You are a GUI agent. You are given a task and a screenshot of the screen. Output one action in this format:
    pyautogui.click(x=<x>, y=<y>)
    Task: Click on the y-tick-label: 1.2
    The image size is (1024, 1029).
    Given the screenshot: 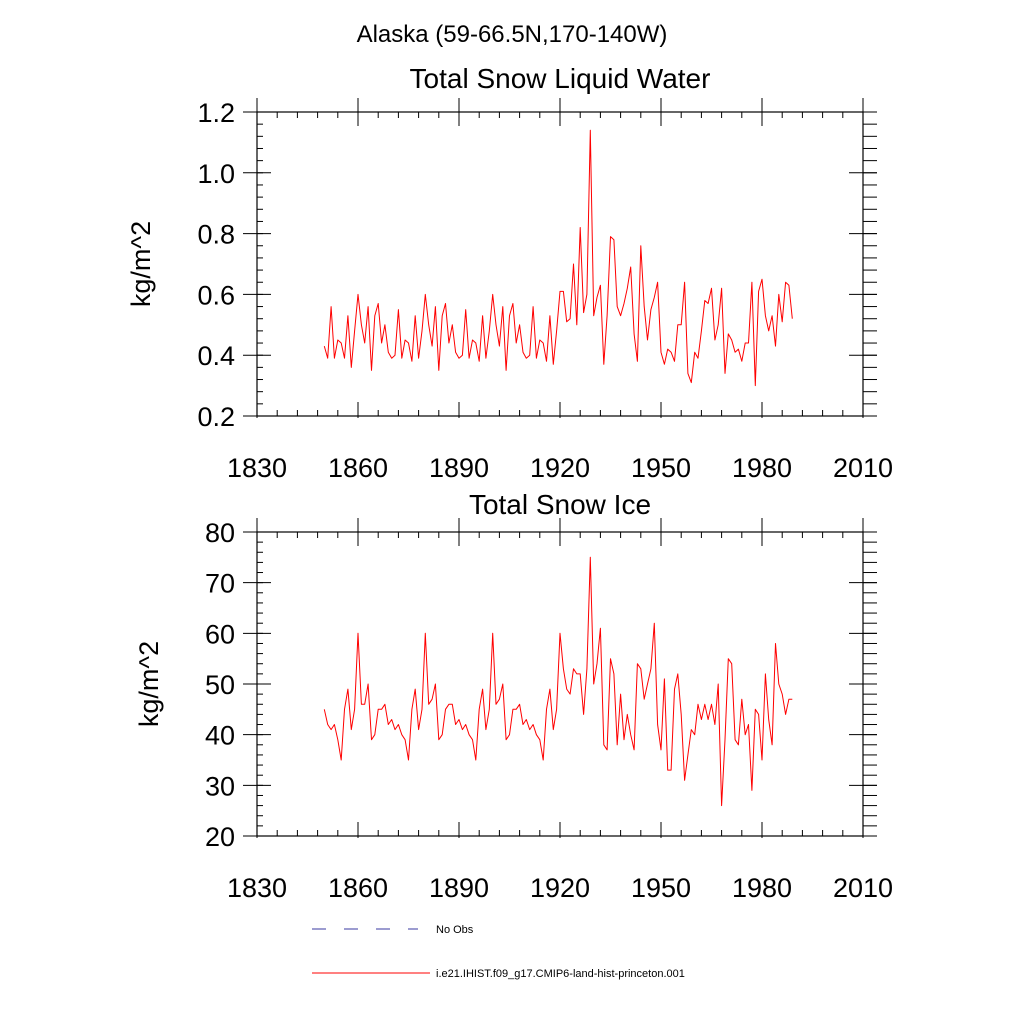 What is the action you would take?
    pyautogui.click(x=216, y=113)
    